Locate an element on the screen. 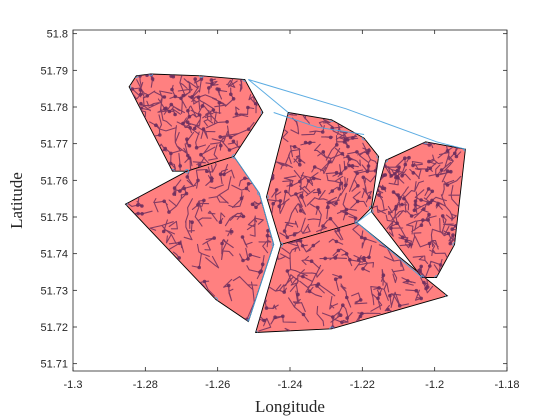 This screenshot has width=560, height=420. region-2-network is located at coordinates (199, 239).